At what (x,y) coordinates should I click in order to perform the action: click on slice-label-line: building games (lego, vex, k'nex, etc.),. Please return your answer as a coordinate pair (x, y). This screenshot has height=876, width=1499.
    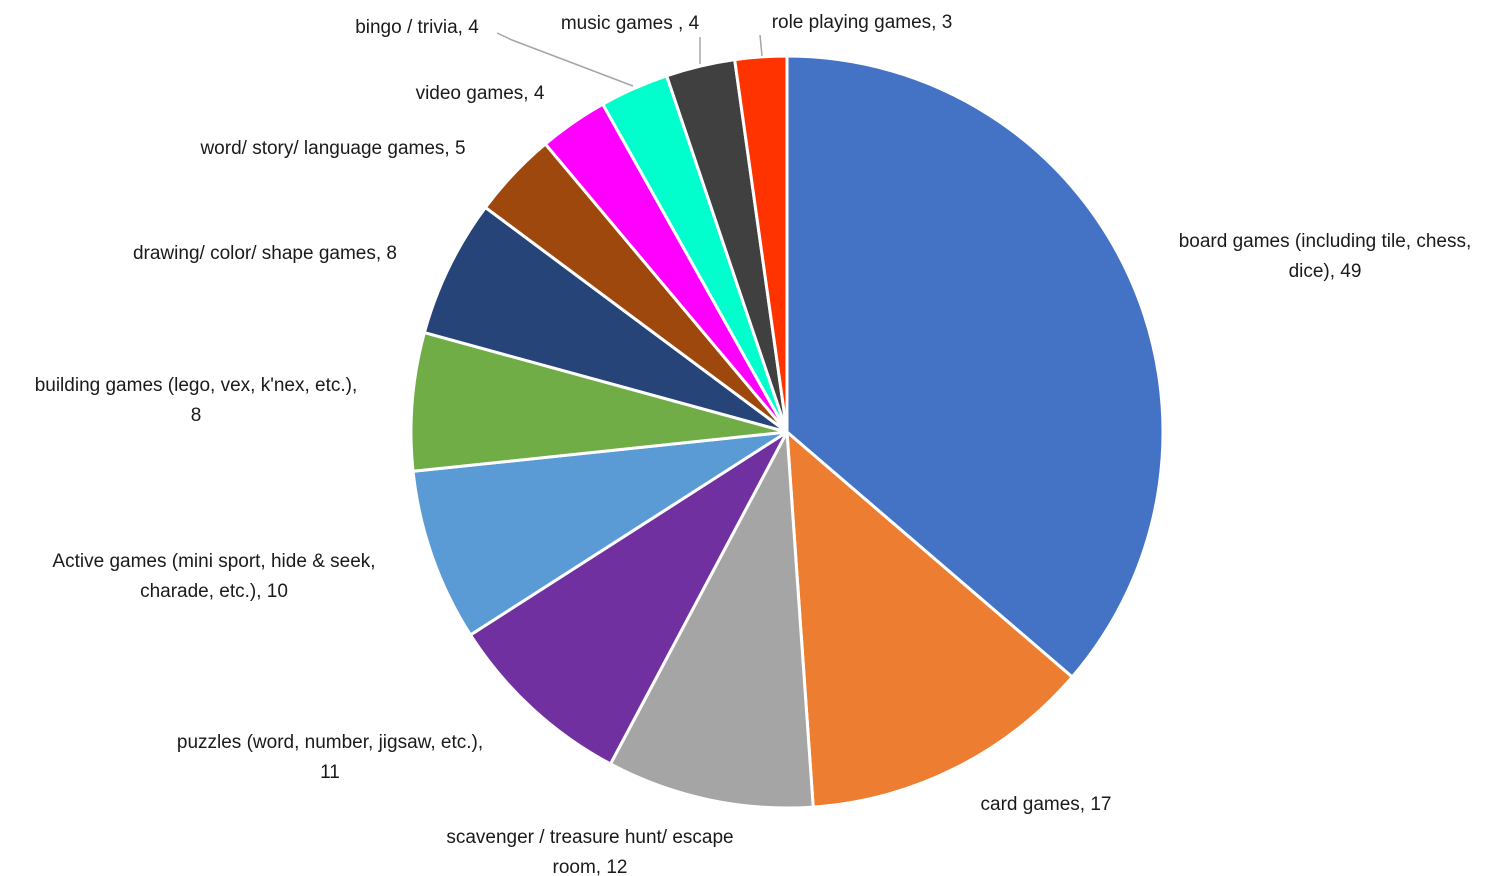
    Looking at the image, I should click on (196, 385).